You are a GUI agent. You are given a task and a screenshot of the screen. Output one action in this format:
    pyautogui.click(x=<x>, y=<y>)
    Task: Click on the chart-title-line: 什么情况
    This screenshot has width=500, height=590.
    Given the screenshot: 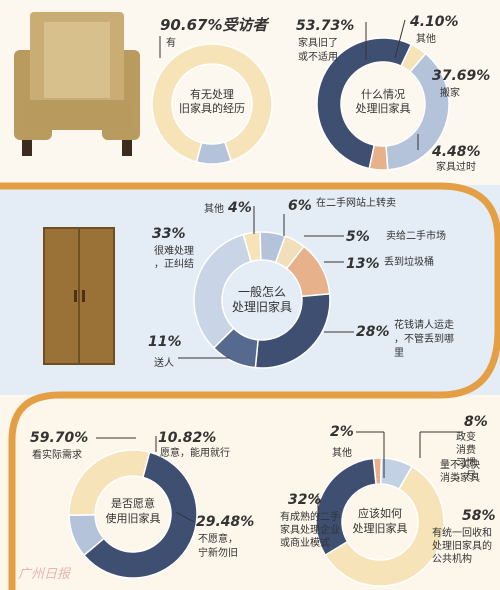 What is the action you would take?
    pyautogui.click(x=383, y=94)
    